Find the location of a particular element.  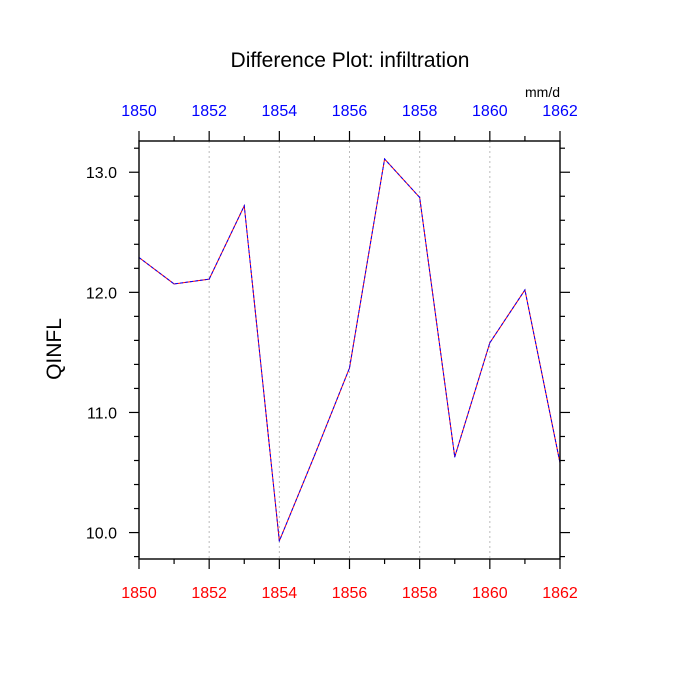

x-tick-label-top: 1860 is located at coordinates (490, 111).